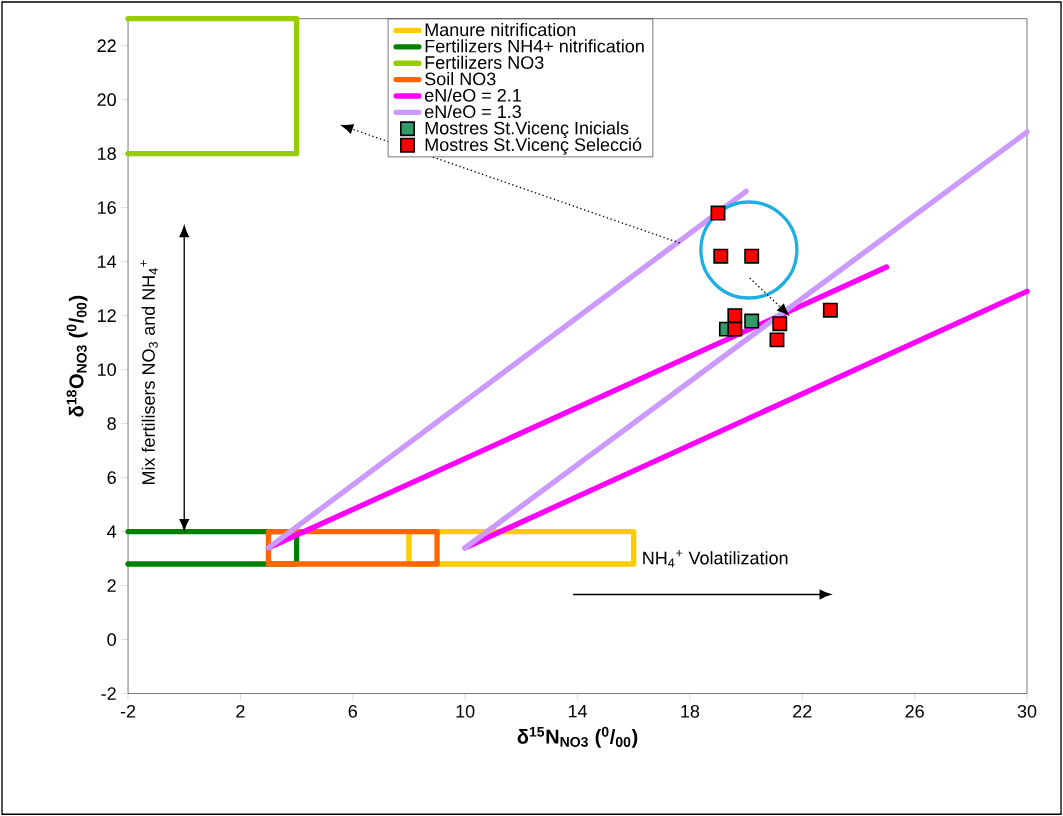  I want to click on y-tick-label: 4, so click(112, 531).